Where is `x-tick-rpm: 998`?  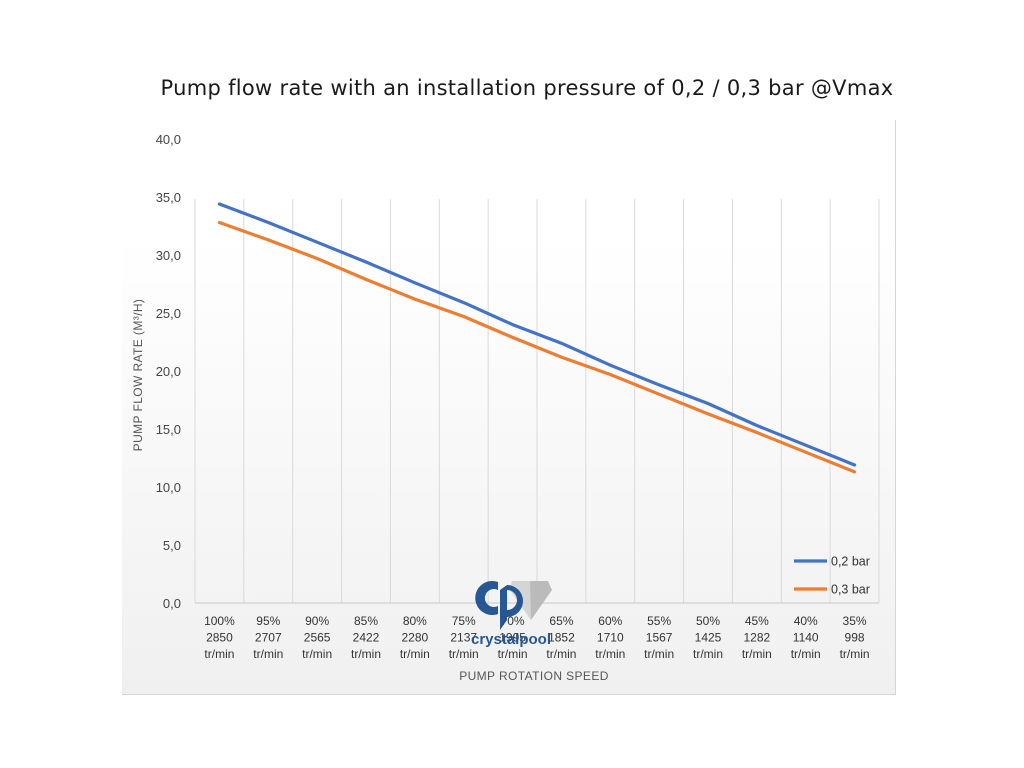
x-tick-rpm: 998 is located at coordinates (855, 638).